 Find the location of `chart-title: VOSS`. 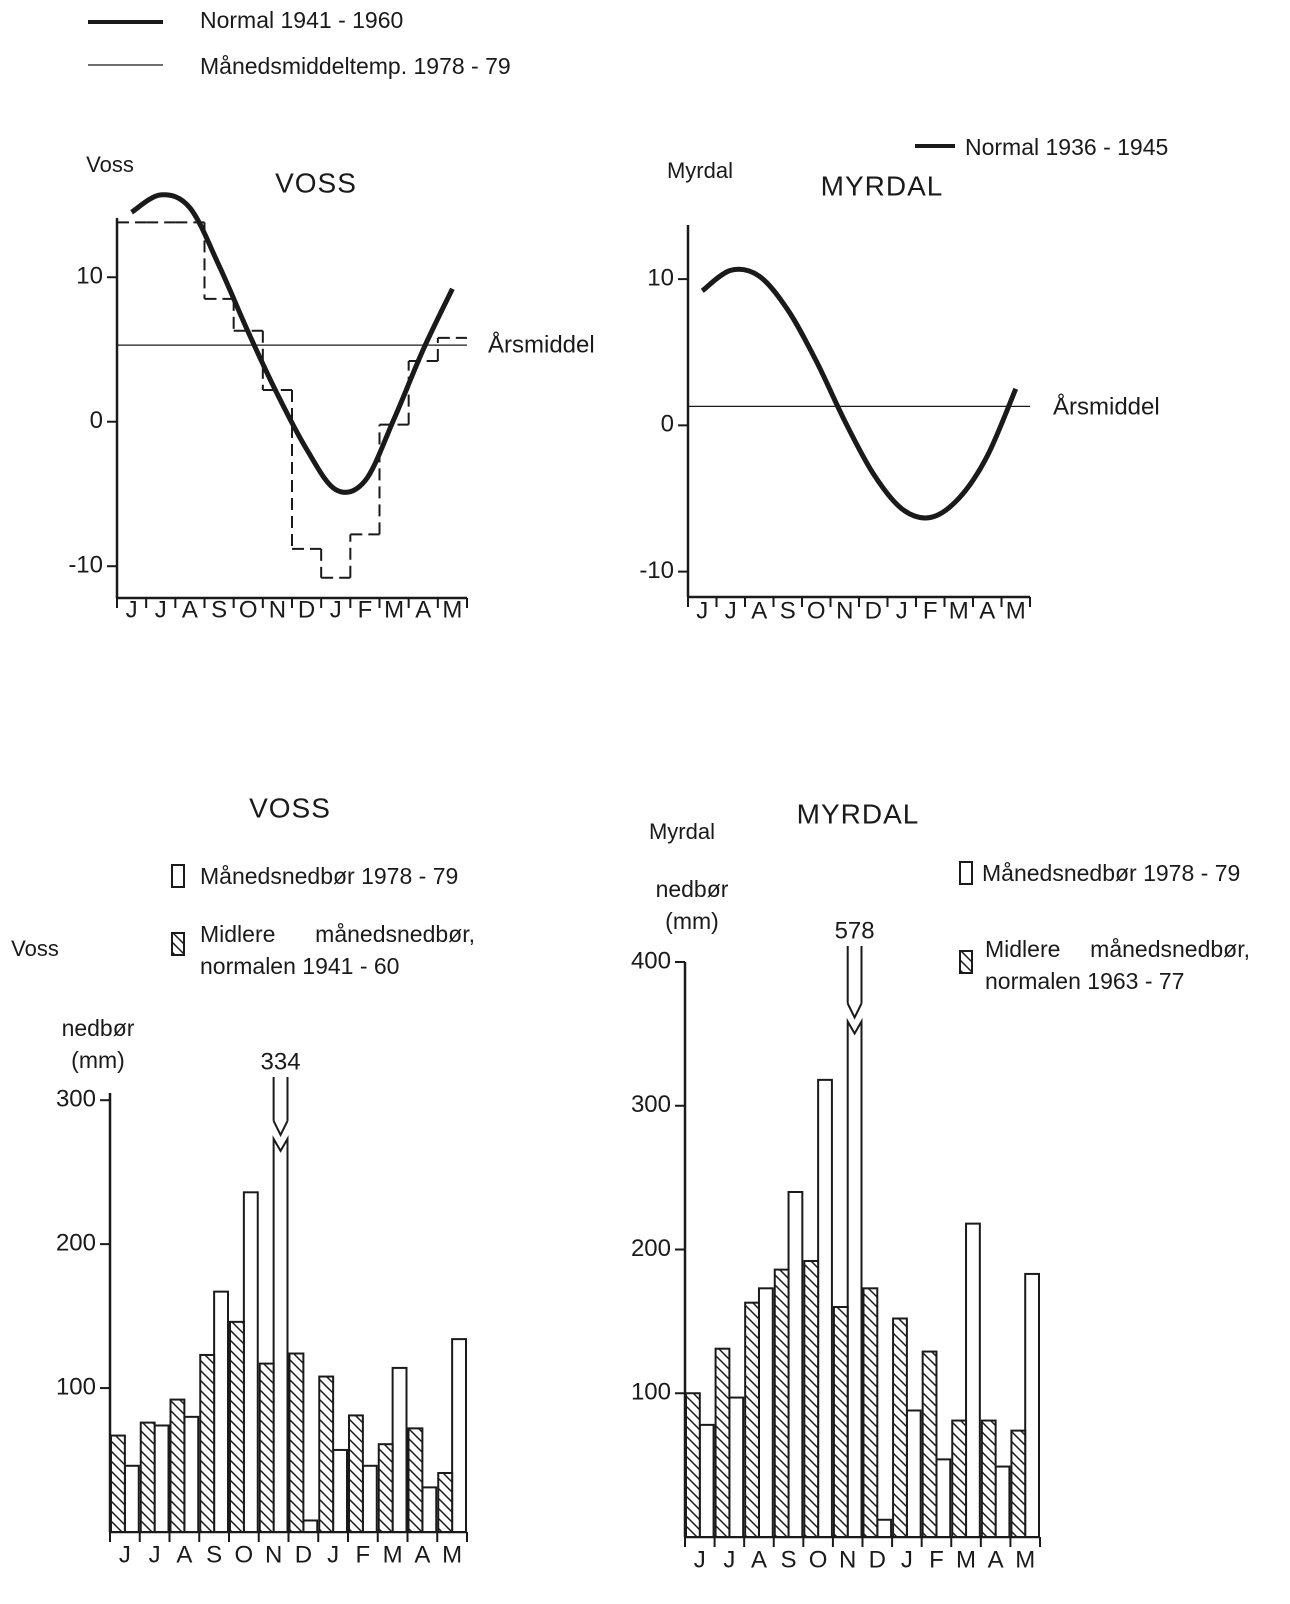

chart-title: VOSS is located at coordinates (316, 182).